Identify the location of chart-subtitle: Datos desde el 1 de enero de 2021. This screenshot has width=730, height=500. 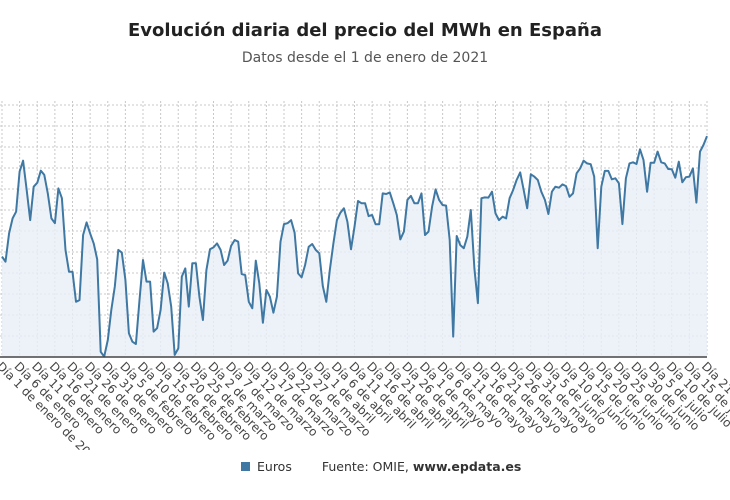
(365, 58).